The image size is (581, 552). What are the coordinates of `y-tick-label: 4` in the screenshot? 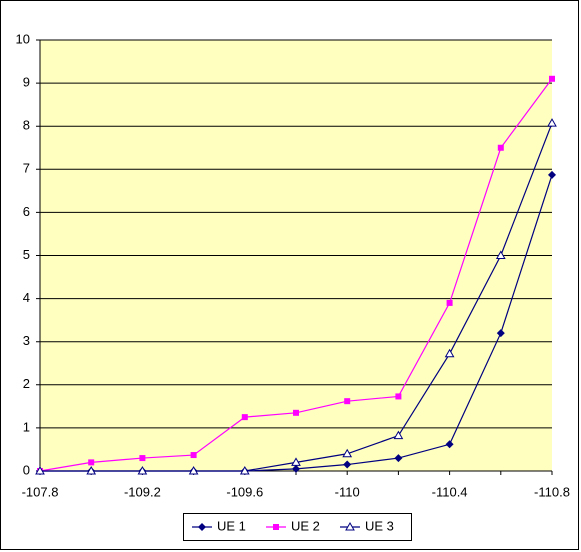 It's located at (26, 297).